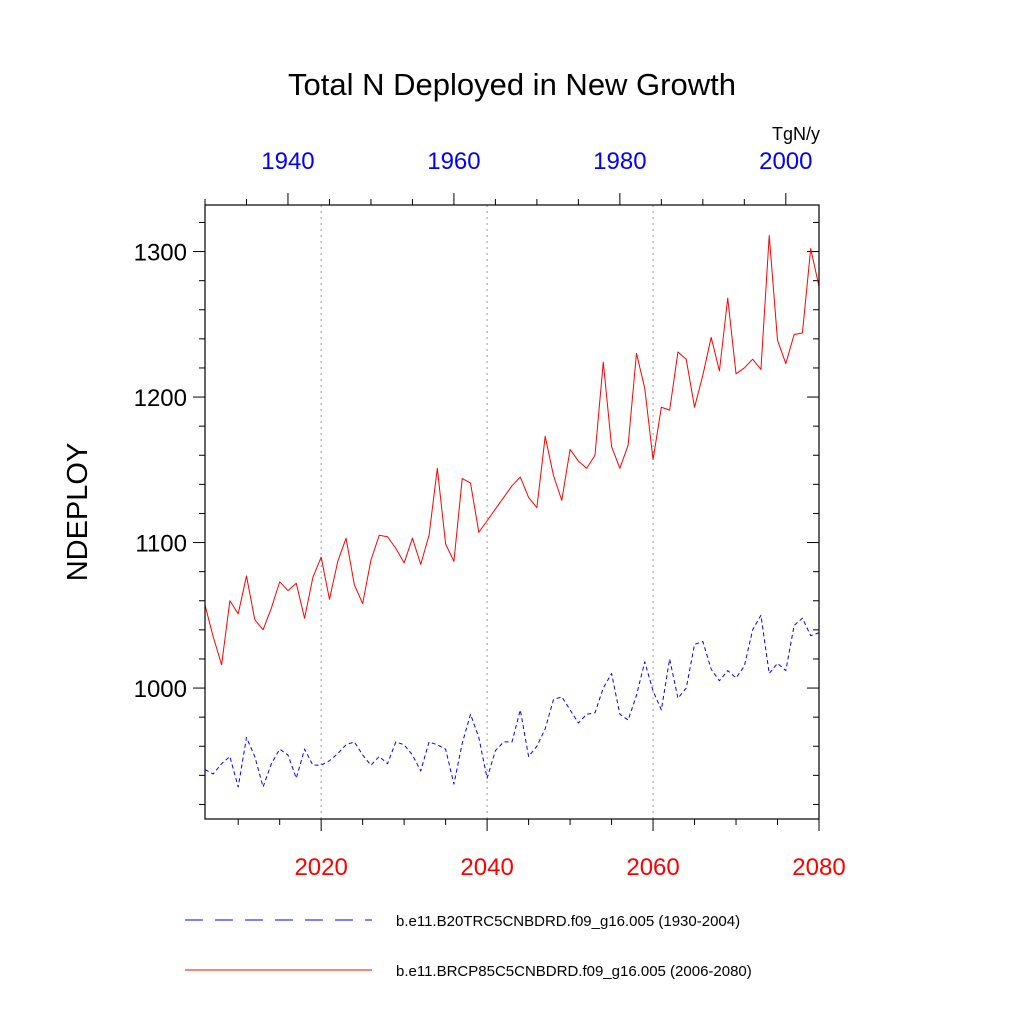 The width and height of the screenshot is (1024, 1029). I want to click on x-bottom-tick-label-2040: 2040, so click(486, 867).